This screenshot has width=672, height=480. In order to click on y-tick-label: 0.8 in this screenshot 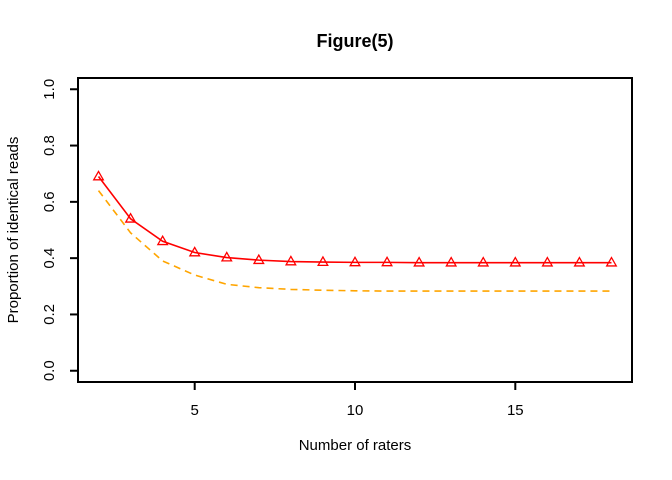, I will do `click(49, 145)`.